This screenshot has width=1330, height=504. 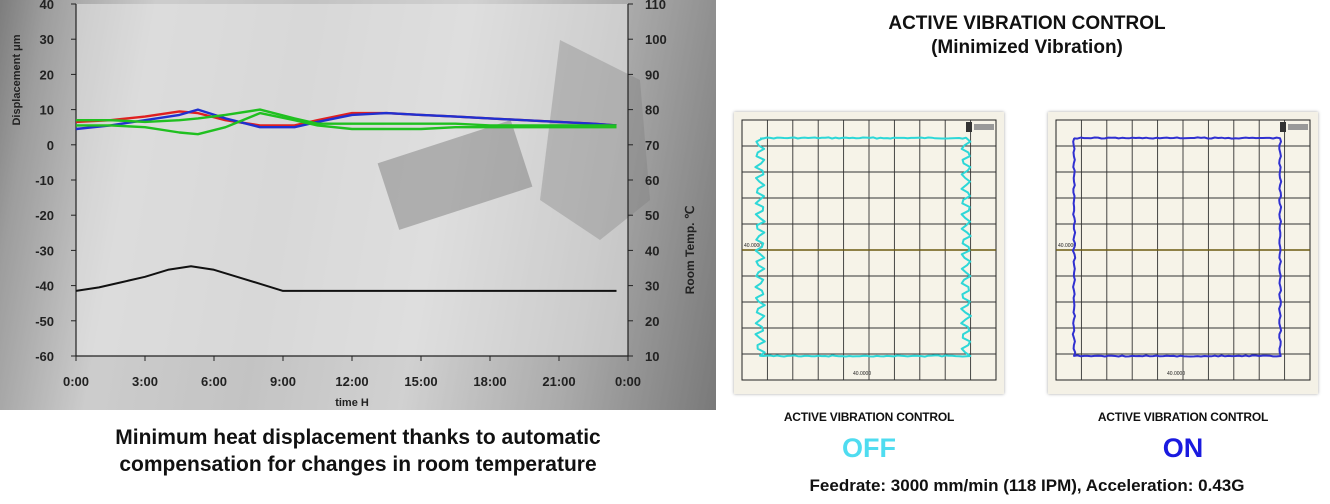 I want to click on y-left-tick-label: -30, so click(x=44, y=250).